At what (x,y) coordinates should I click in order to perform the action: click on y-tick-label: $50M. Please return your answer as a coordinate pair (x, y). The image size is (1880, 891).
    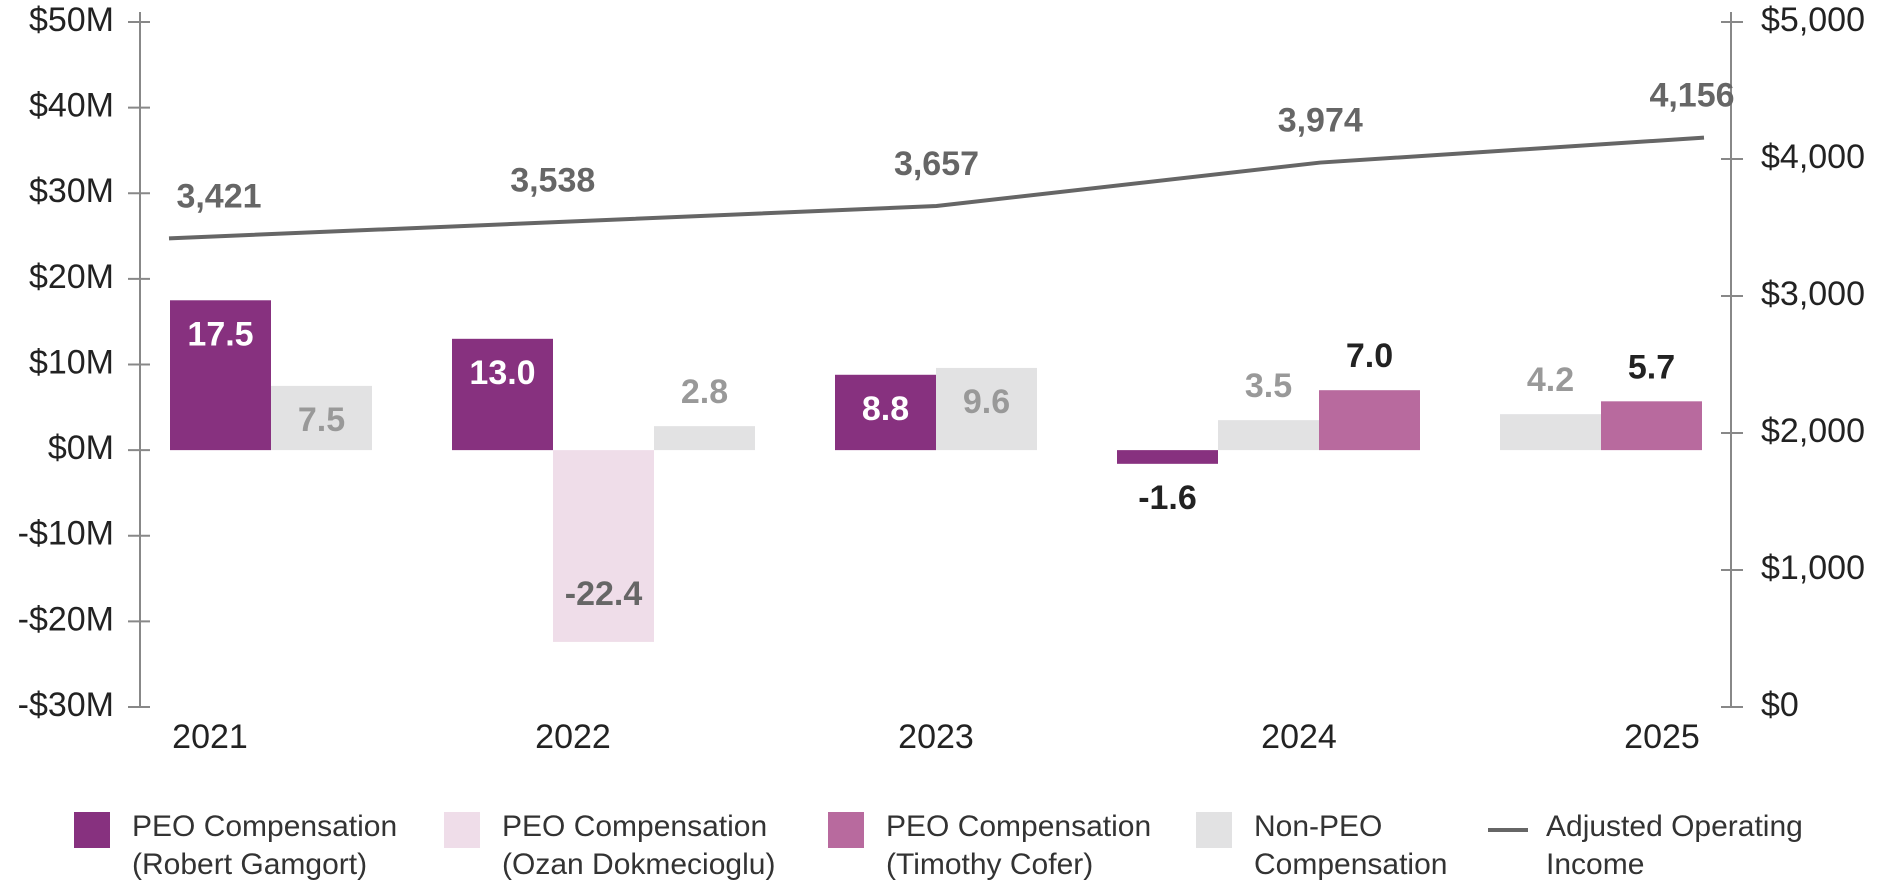
    Looking at the image, I should click on (71, 20).